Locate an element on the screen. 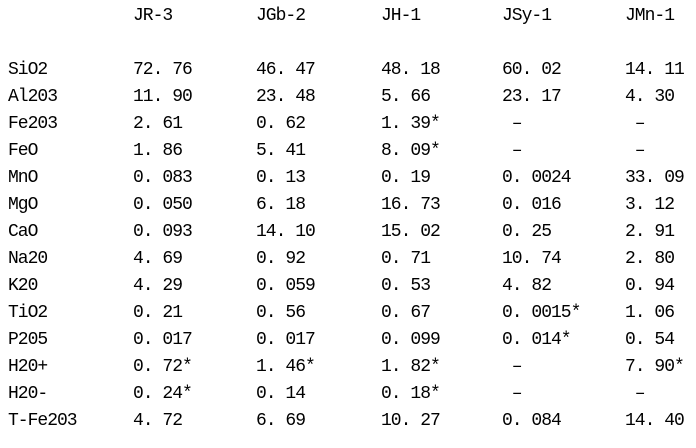 The width and height of the screenshot is (696, 448). table-cell: 0. 014* is located at coordinates (537, 340).